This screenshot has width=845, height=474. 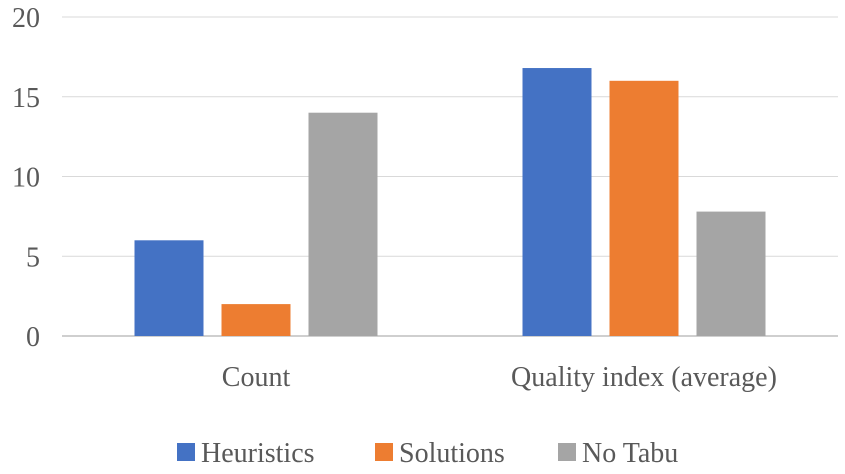 I want to click on x-category-label: Count, so click(x=256, y=377).